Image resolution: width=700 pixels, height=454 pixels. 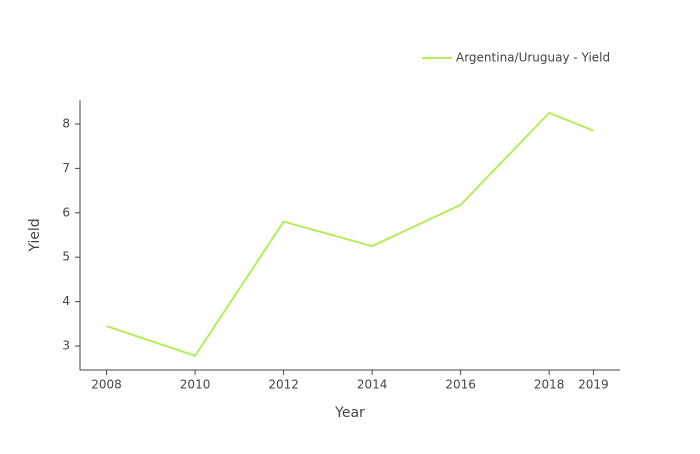 I want to click on x-tick-label: 2010, so click(x=195, y=385).